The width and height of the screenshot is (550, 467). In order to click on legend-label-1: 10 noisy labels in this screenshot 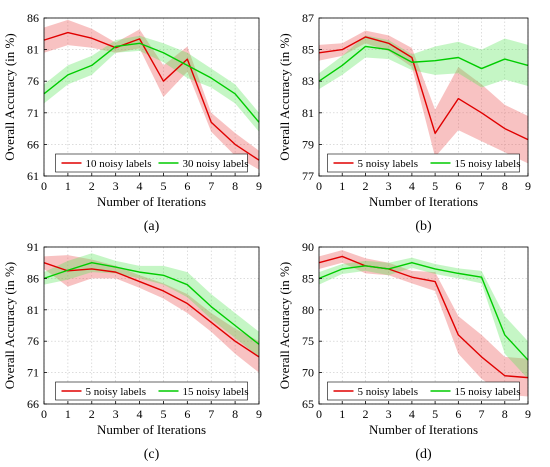, I will do `click(119, 164)`.